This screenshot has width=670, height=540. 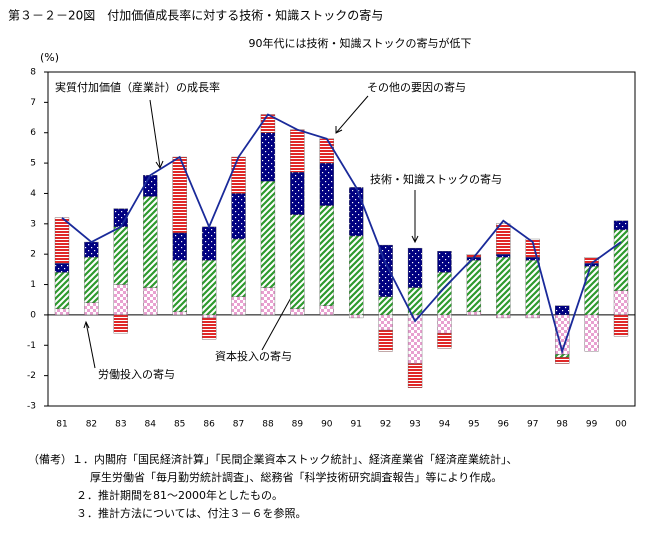 I want to click on x-tick-label: 90, so click(x=327, y=425).